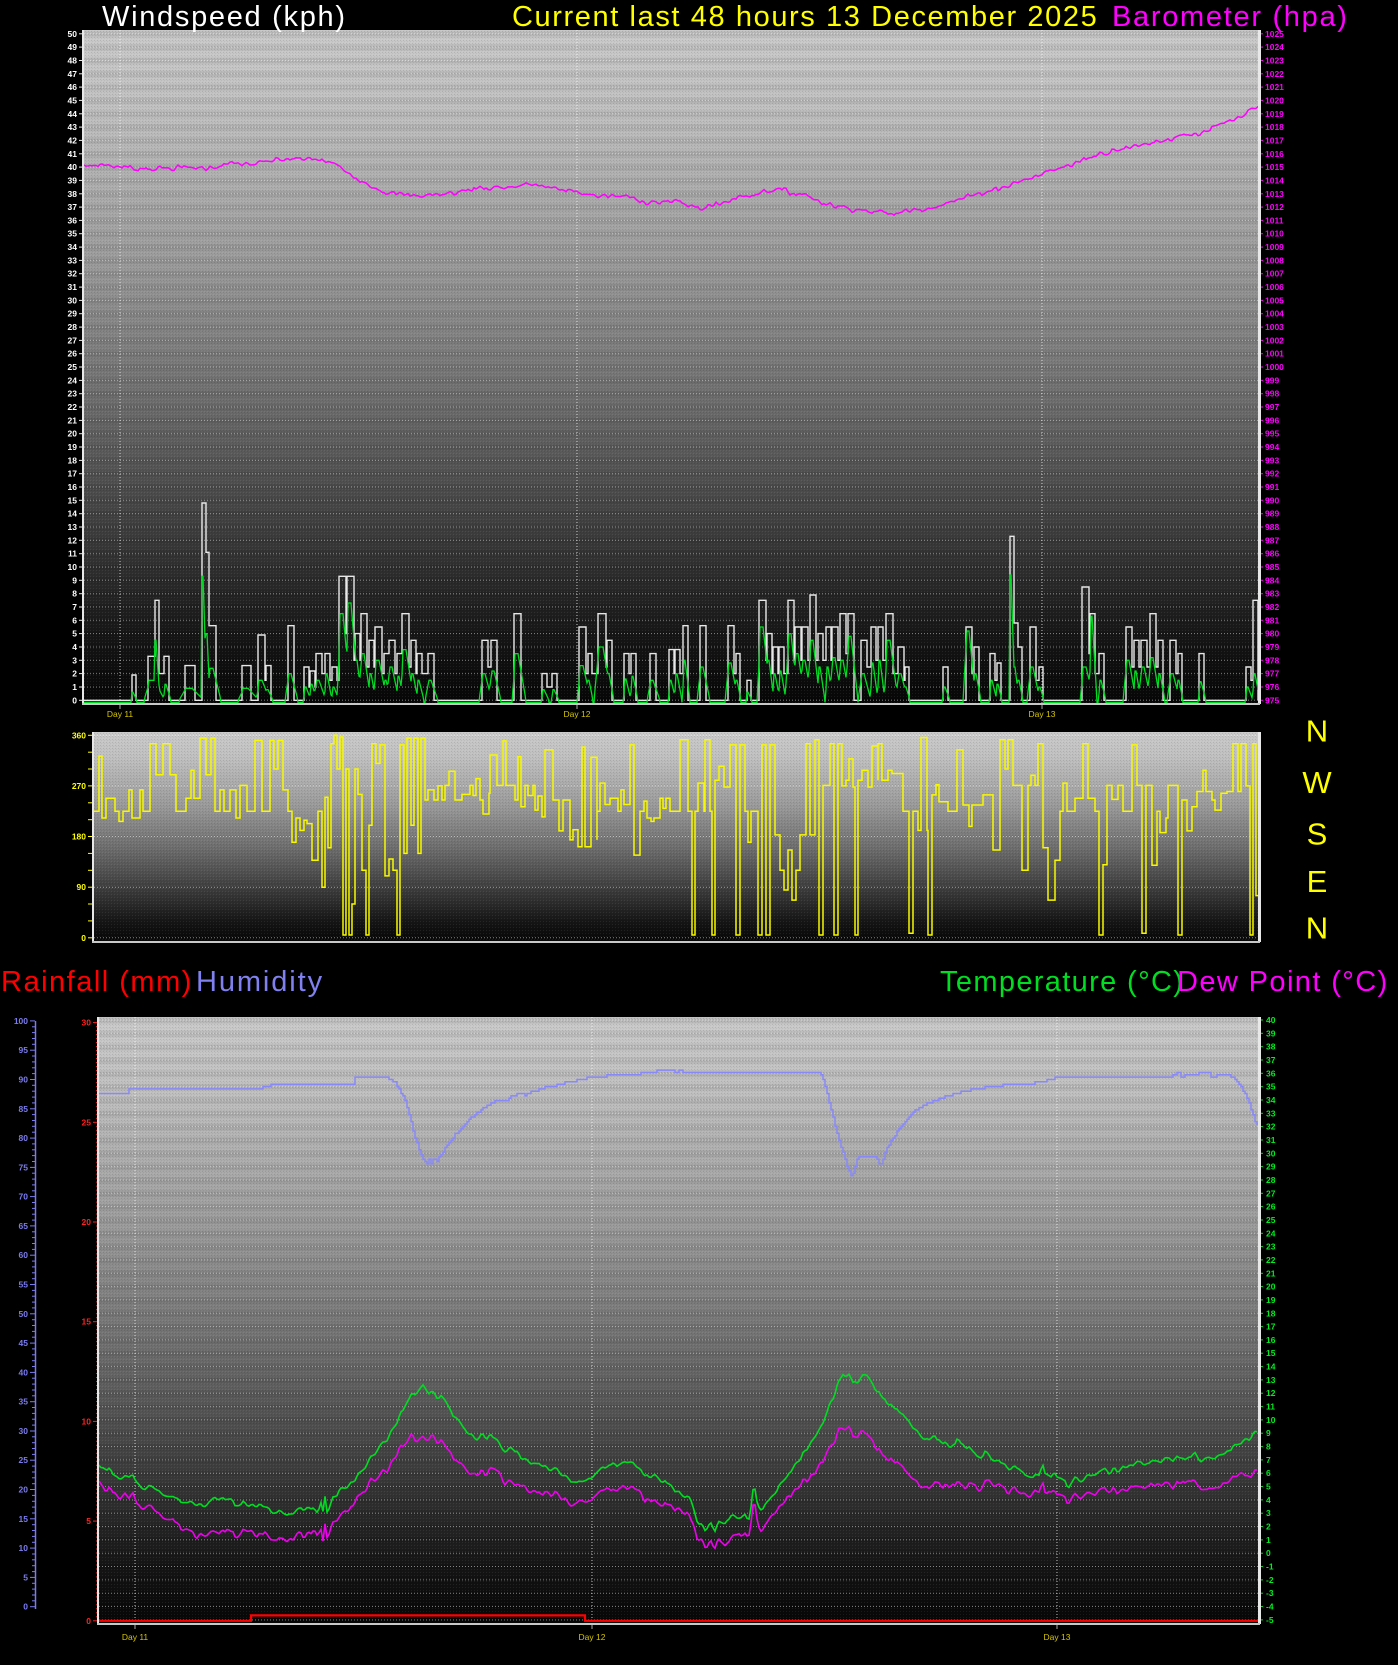 This screenshot has width=1398, height=1665. Describe the element at coordinates (1268, 1540) in the screenshot. I see `svg-text: 1` at that location.